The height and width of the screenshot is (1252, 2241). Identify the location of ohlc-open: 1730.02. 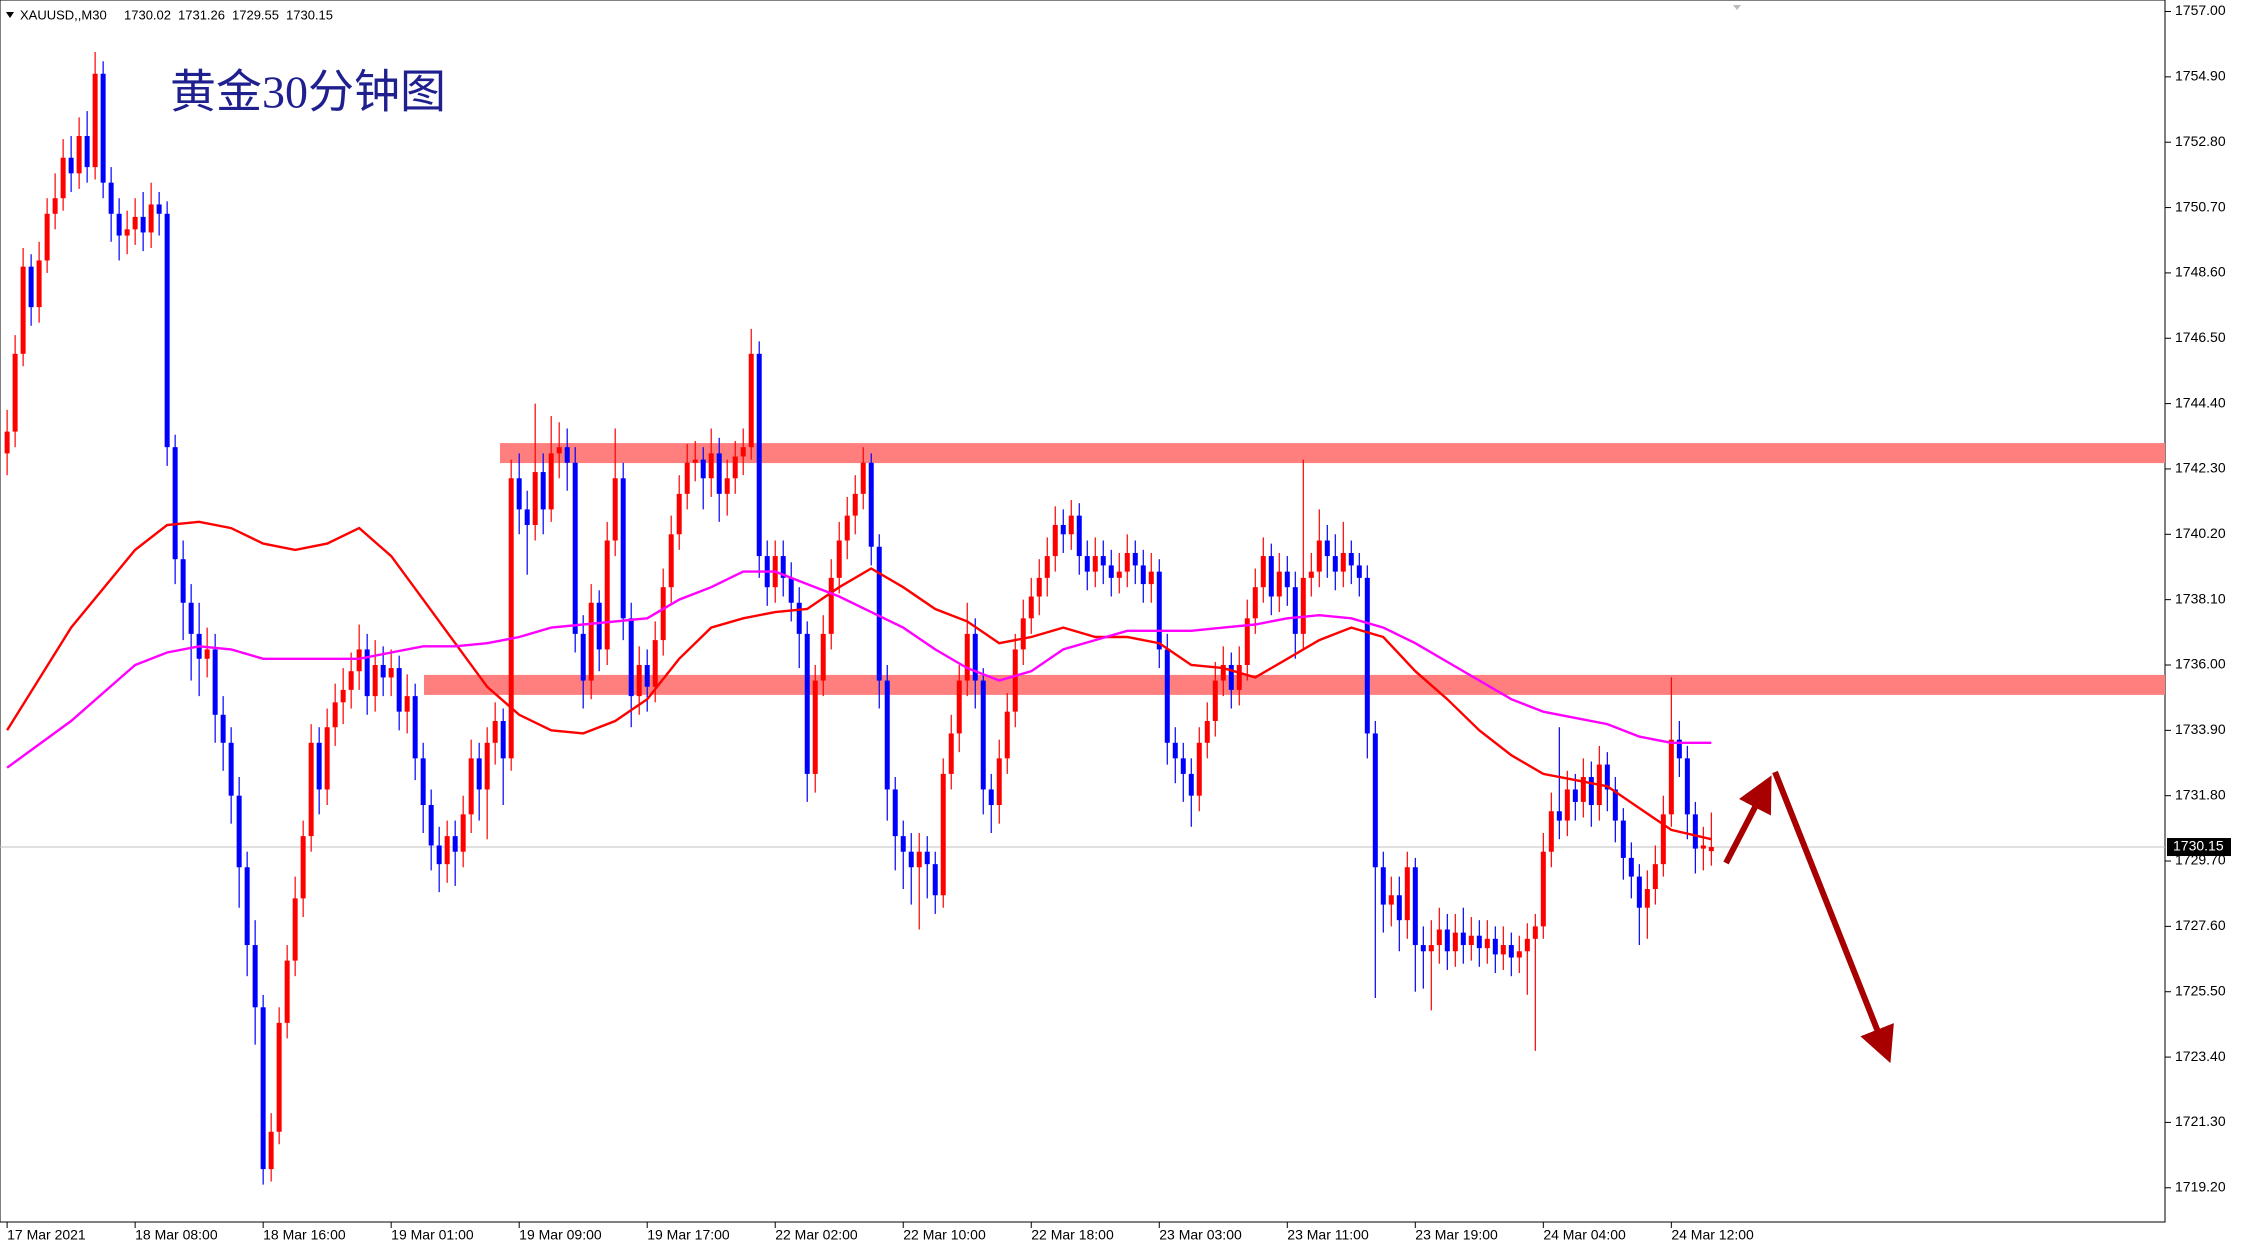
(147, 14).